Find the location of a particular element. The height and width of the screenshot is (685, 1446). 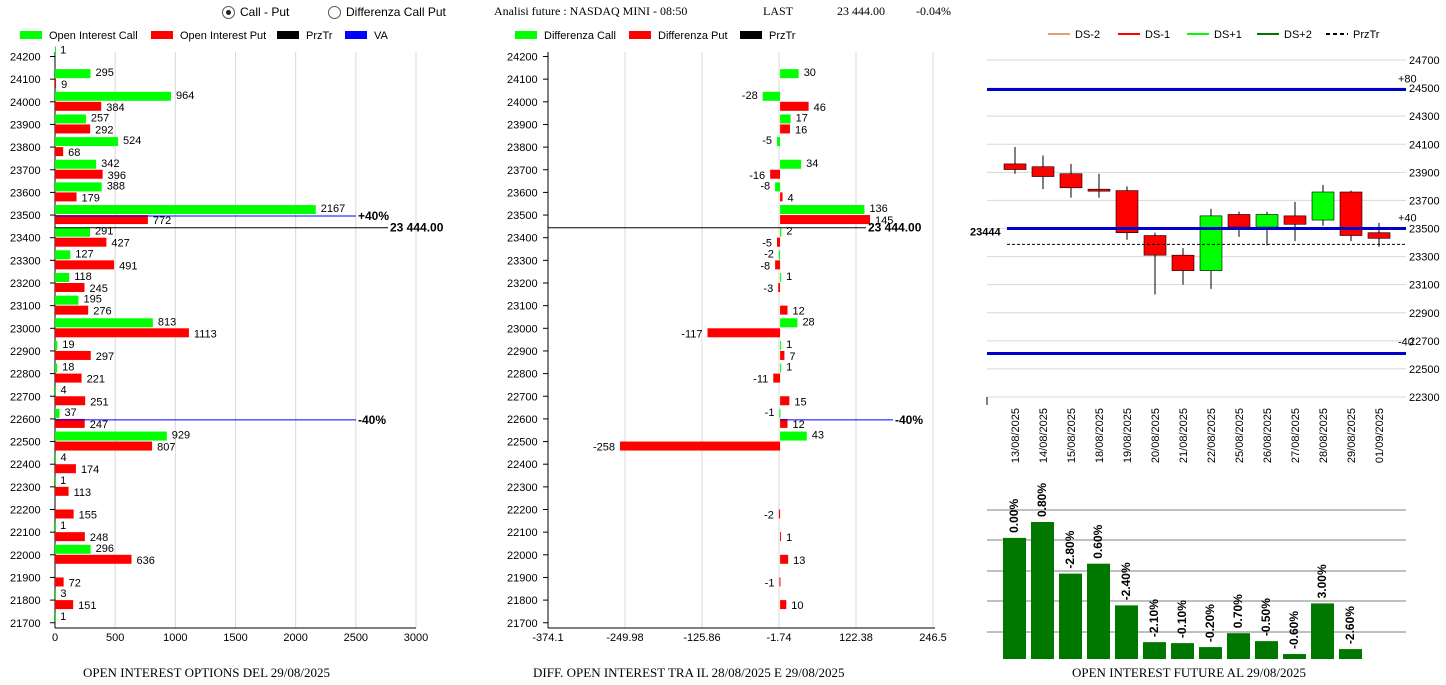

chart1-ytick: 22700 is located at coordinates (25, 397).